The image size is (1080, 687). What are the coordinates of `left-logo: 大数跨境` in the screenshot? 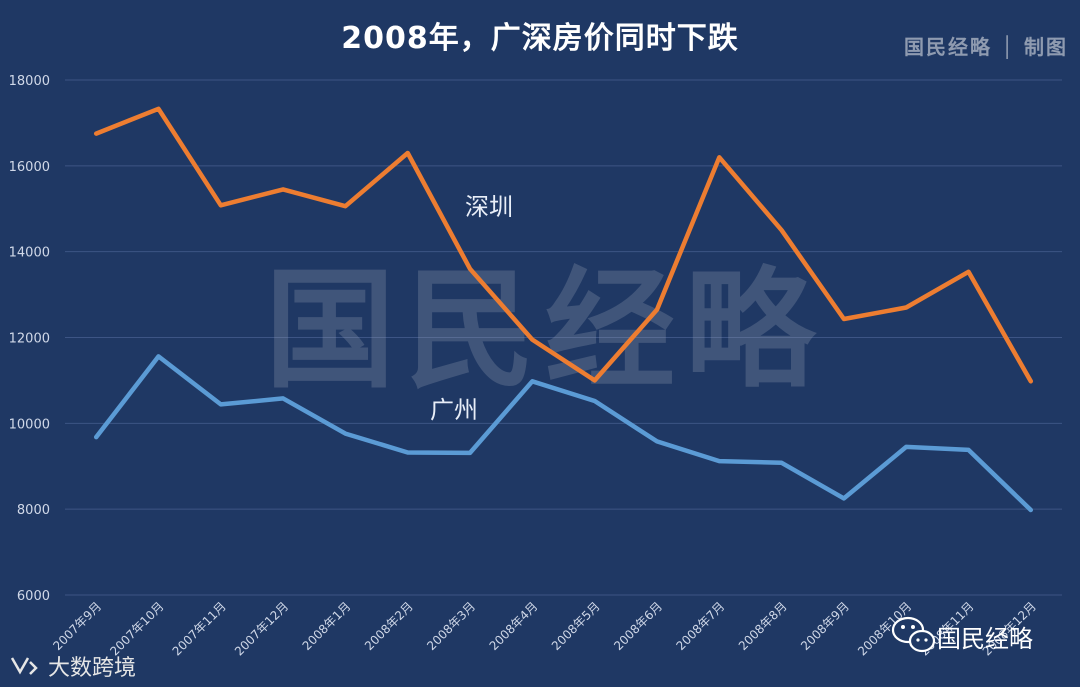 It's located at (73, 668).